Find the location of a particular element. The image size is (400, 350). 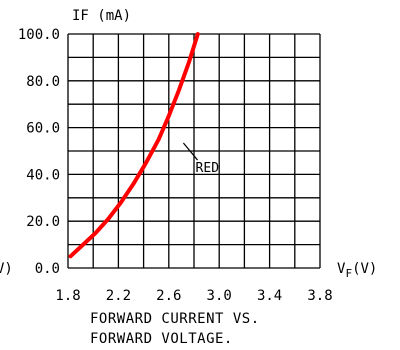

x-axis-title-sub: F is located at coordinates (348, 273).